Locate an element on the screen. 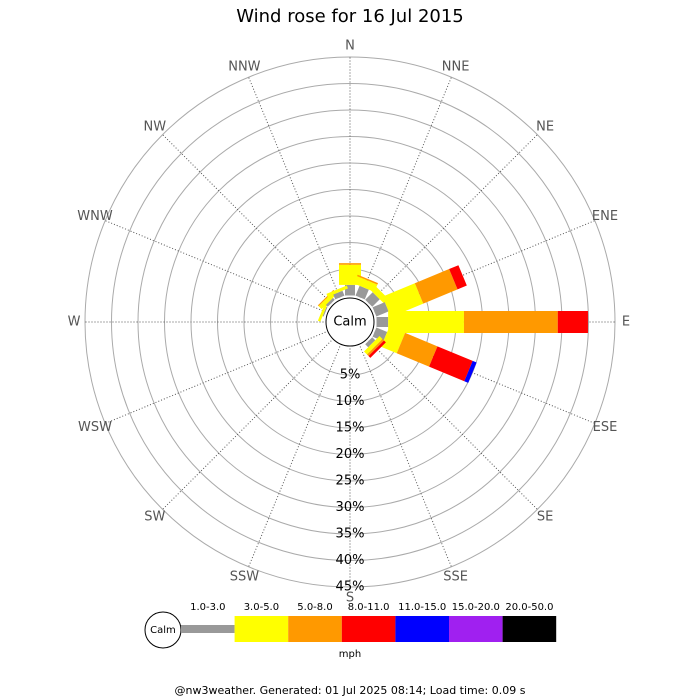 The height and width of the screenshot is (700, 700). ring-label: 15% is located at coordinates (350, 428).